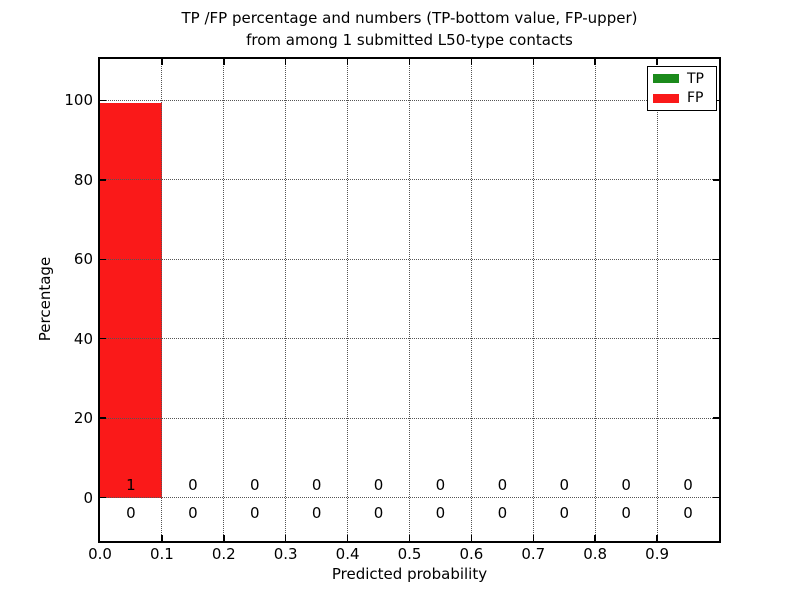 This screenshot has height=600, width=800. What do you see at coordinates (45, 299) in the screenshot?
I see `y-axis-label: Percentage` at bounding box center [45, 299].